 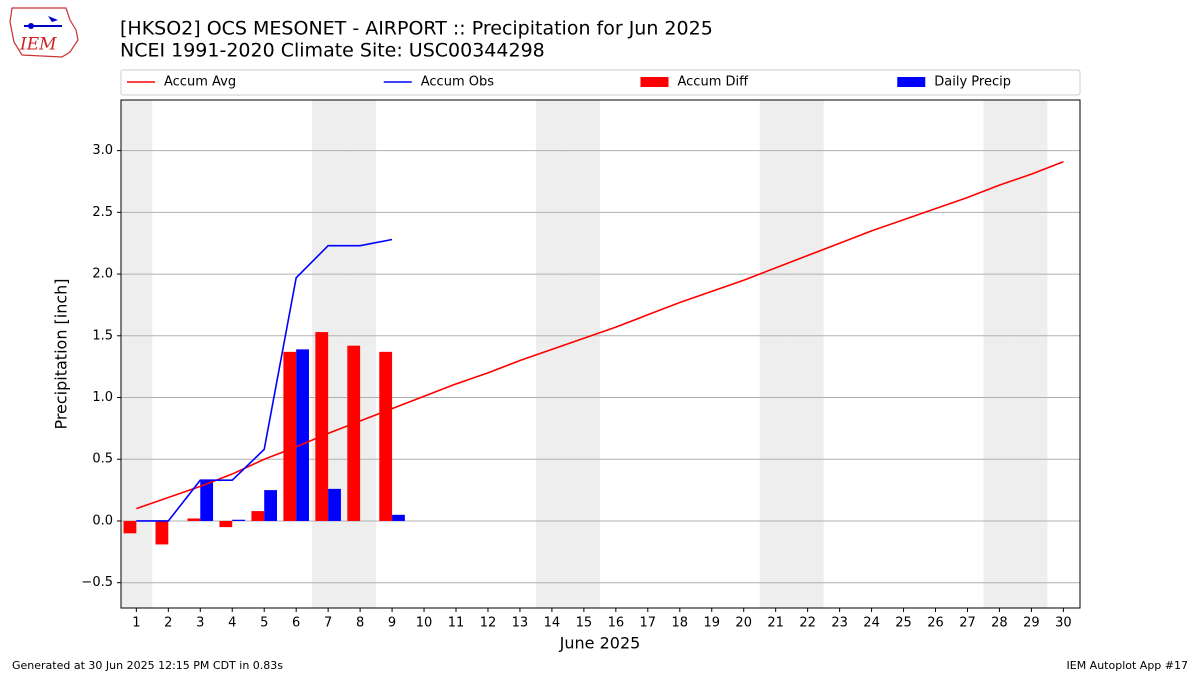 What do you see at coordinates (360, 623) in the screenshot?
I see `x-tick-label: 8` at bounding box center [360, 623].